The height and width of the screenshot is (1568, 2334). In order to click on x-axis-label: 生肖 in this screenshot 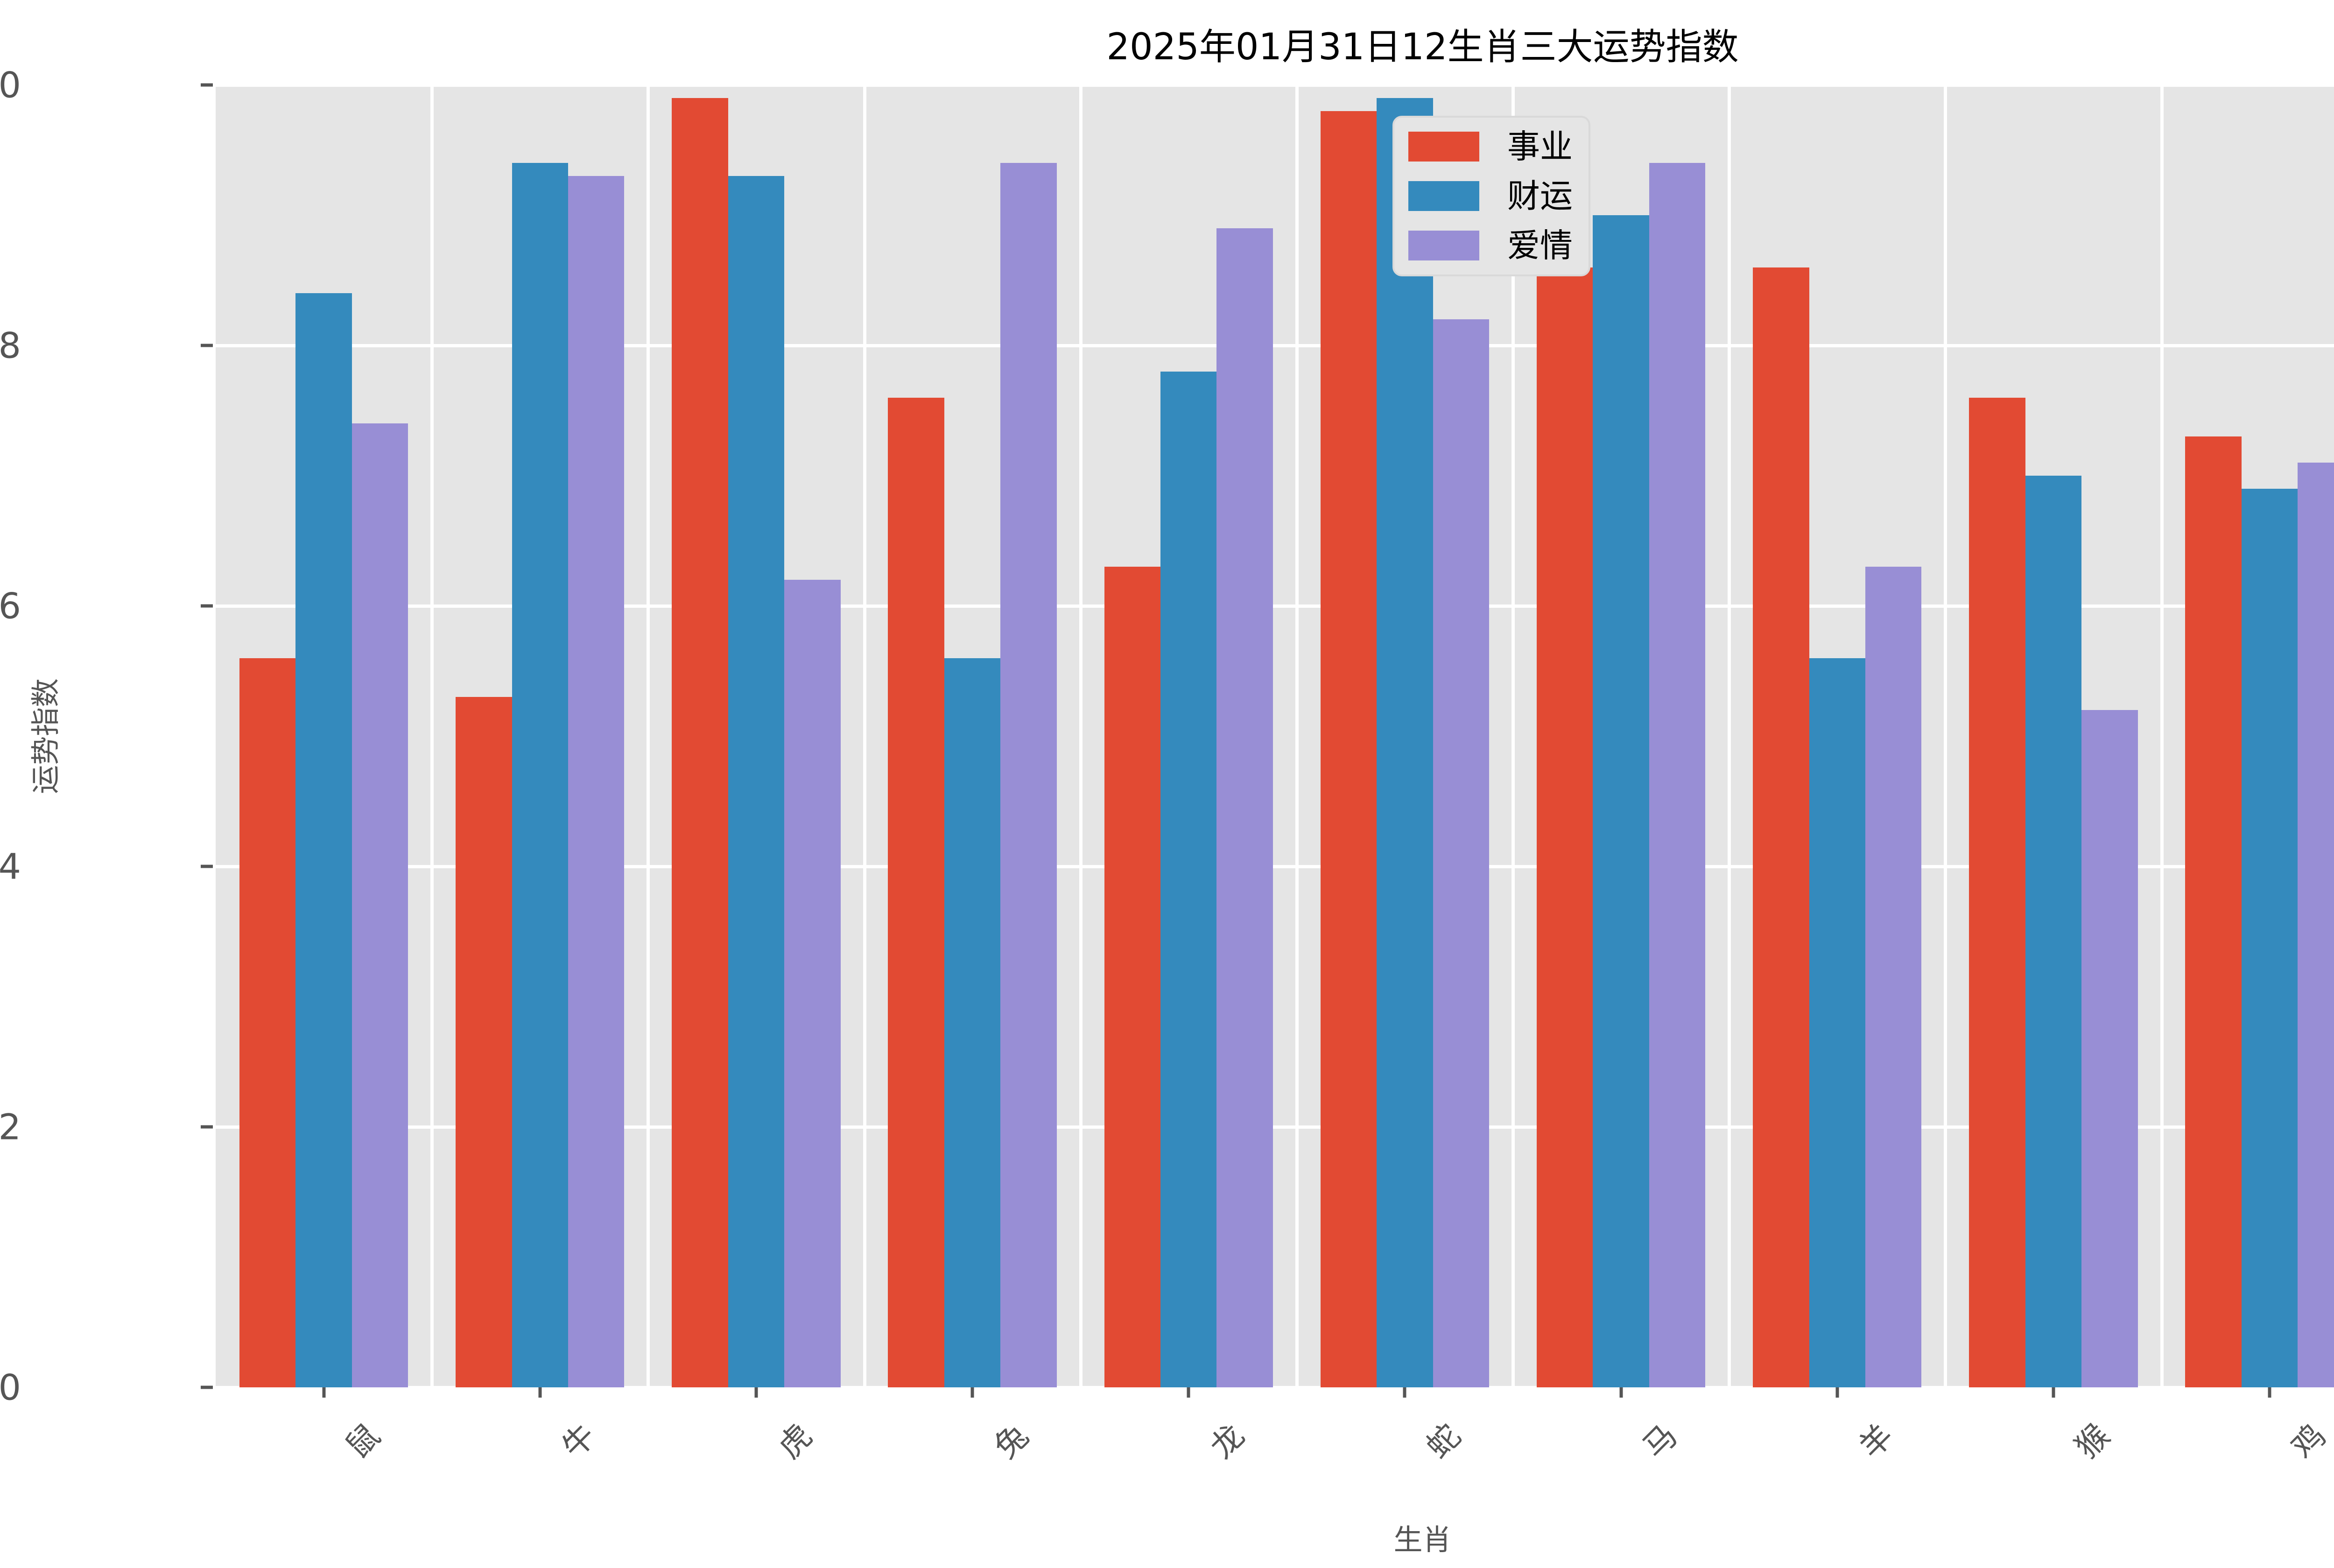, I will do `click(1422, 1540)`.